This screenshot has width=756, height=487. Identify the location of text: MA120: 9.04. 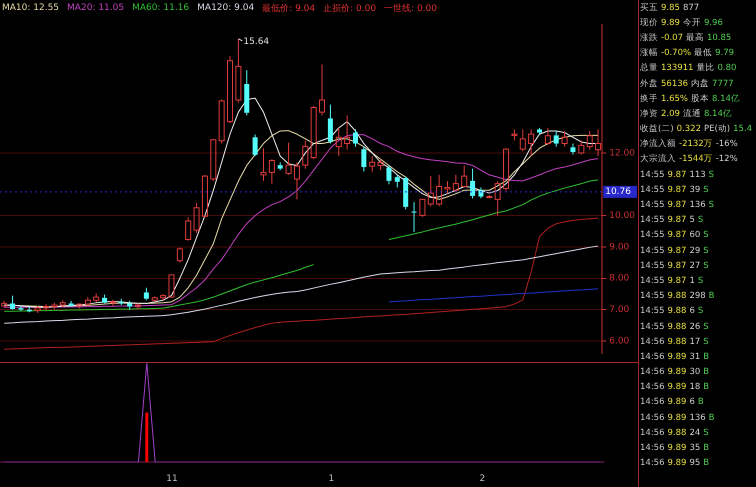
(225, 8).